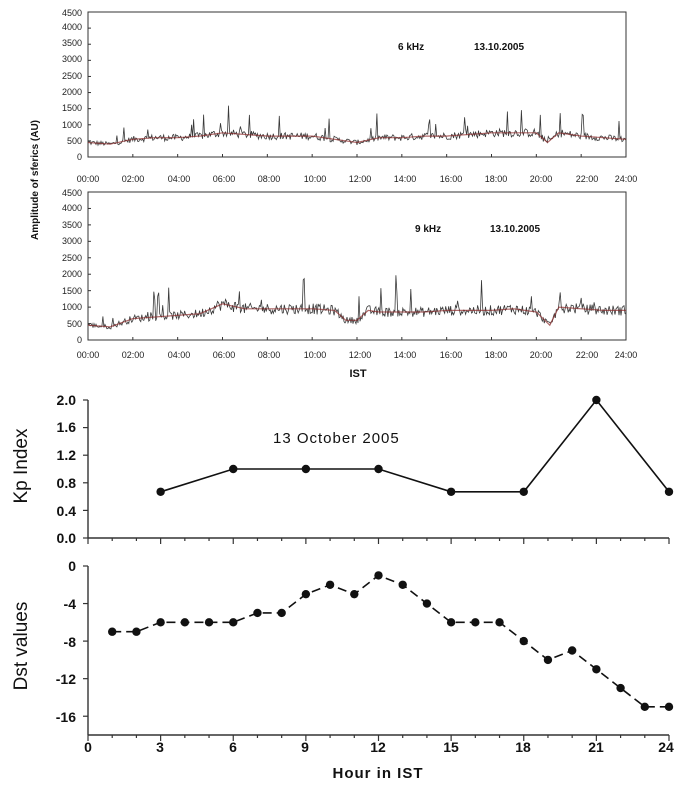 The width and height of the screenshot is (683, 789). What do you see at coordinates (179, 179) in the screenshot?
I see `xtick-label-p1: 04:00` at bounding box center [179, 179].